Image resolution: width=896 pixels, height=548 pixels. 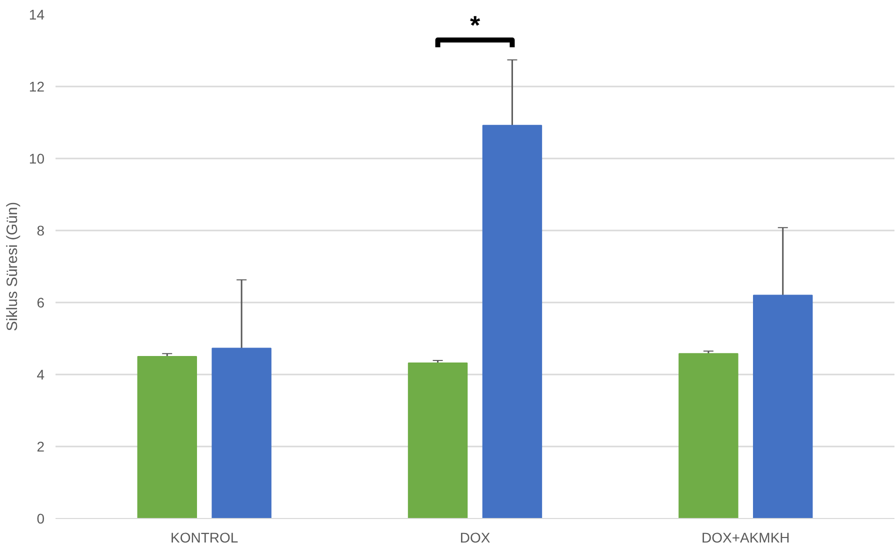 What do you see at coordinates (204, 538) in the screenshot?
I see `x-tick-label: KONTROL` at bounding box center [204, 538].